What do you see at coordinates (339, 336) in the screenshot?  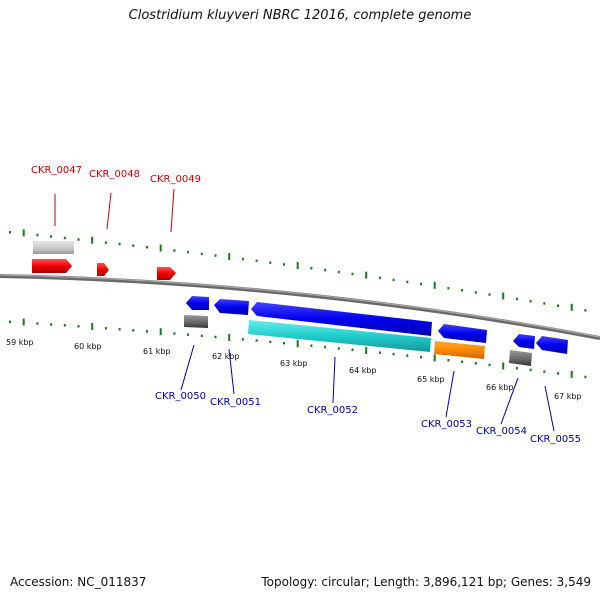 I see `rna-feature` at bounding box center [339, 336].